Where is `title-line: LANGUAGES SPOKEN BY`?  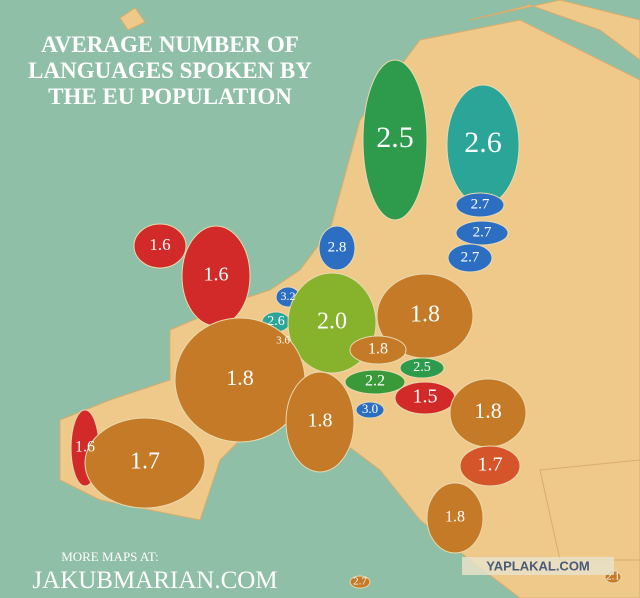 title-line: LANGUAGES SPOKEN BY is located at coordinates (170, 70).